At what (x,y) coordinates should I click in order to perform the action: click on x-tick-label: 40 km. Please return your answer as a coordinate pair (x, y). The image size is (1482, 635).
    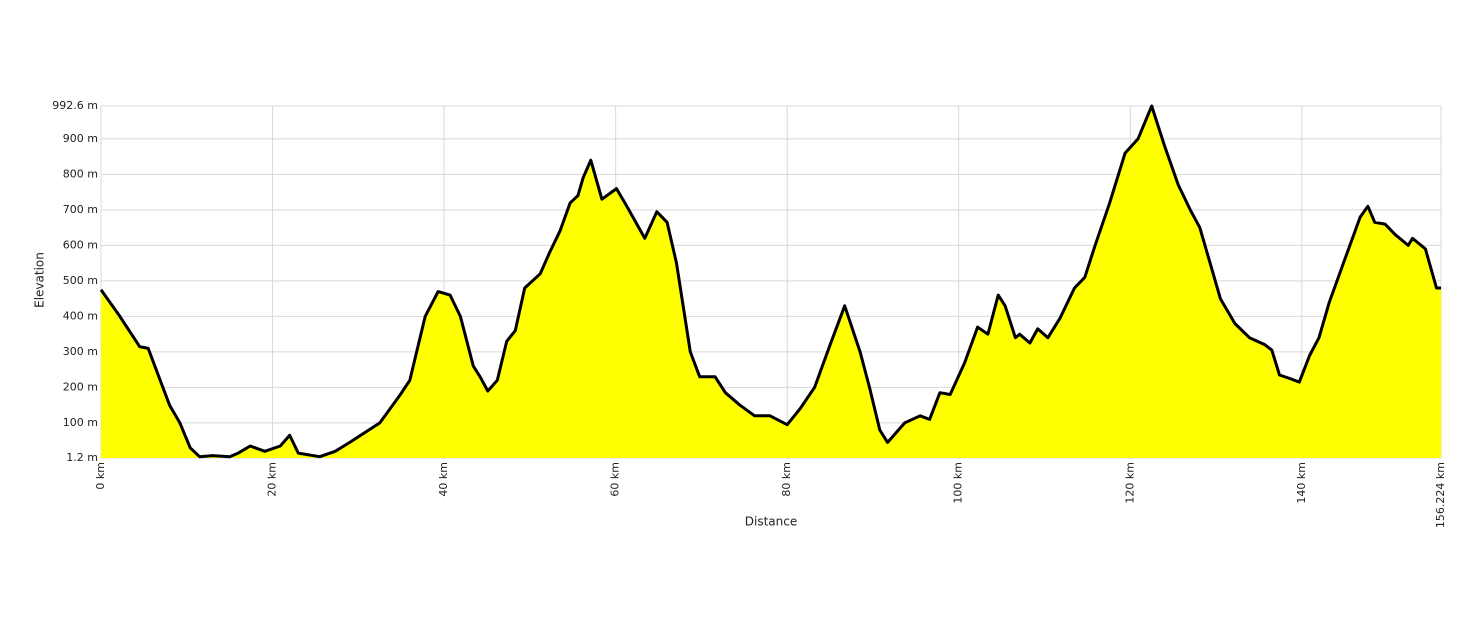
    Looking at the image, I should click on (443, 479).